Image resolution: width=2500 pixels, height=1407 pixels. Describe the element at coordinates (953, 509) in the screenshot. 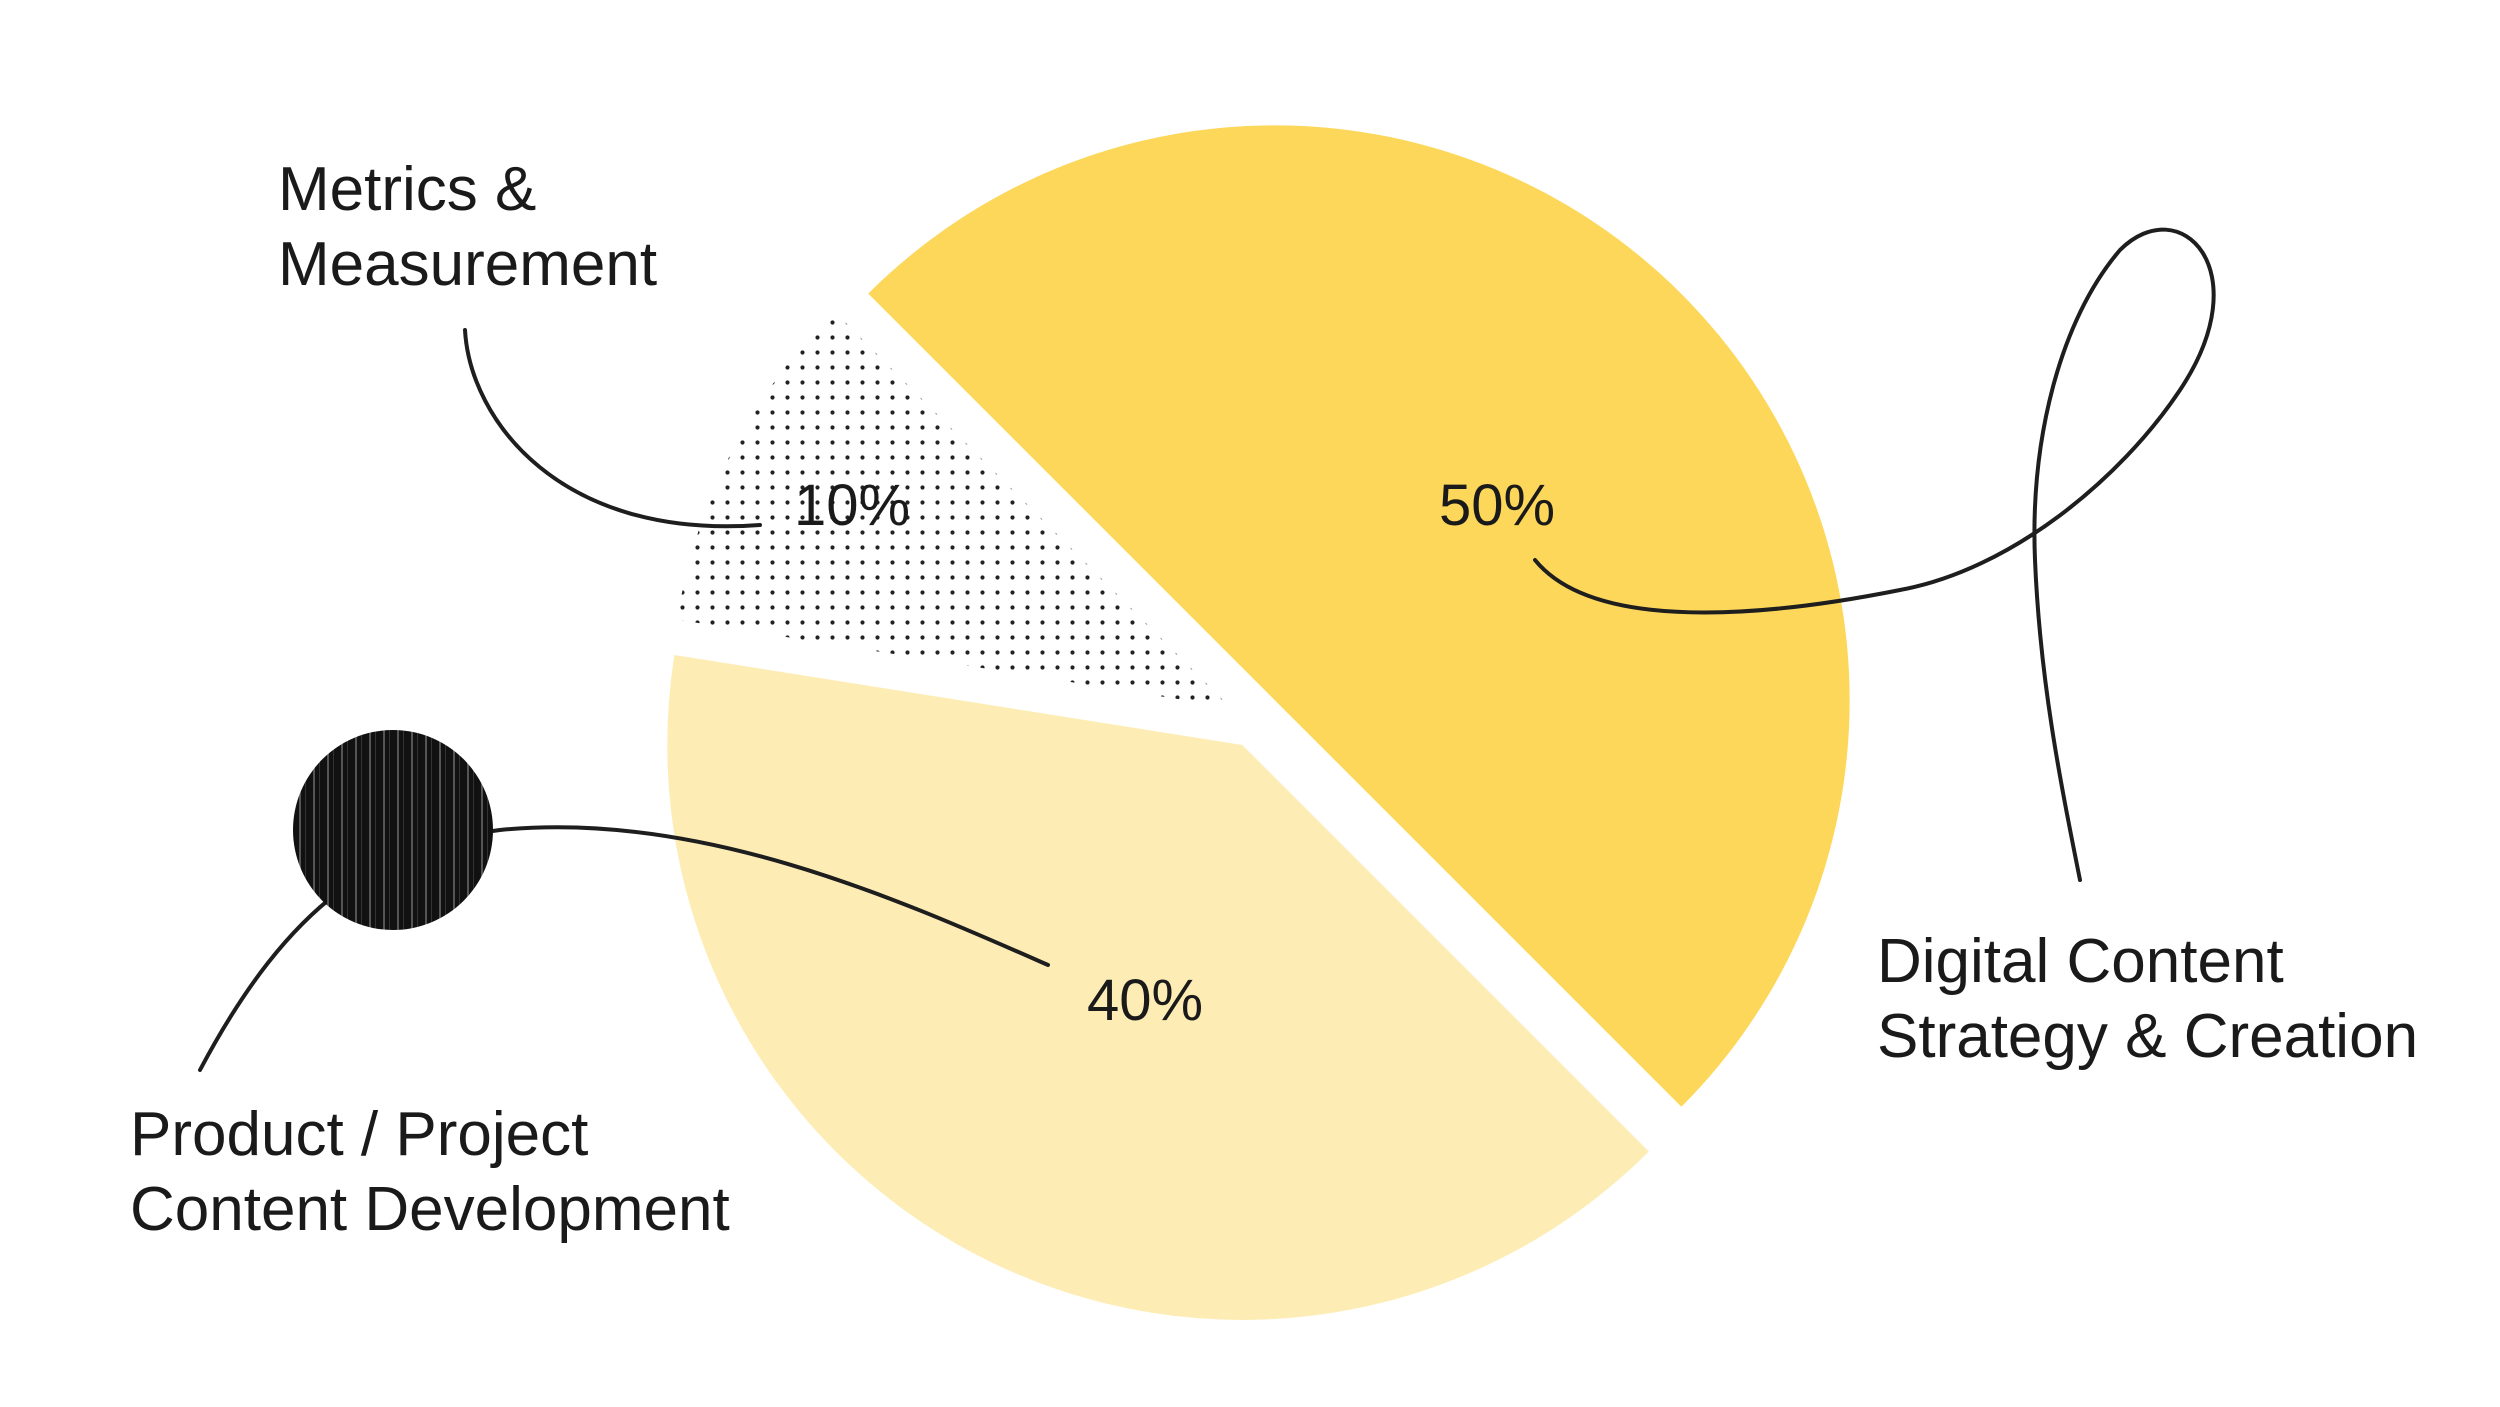

I see `slice-metrics` at that location.